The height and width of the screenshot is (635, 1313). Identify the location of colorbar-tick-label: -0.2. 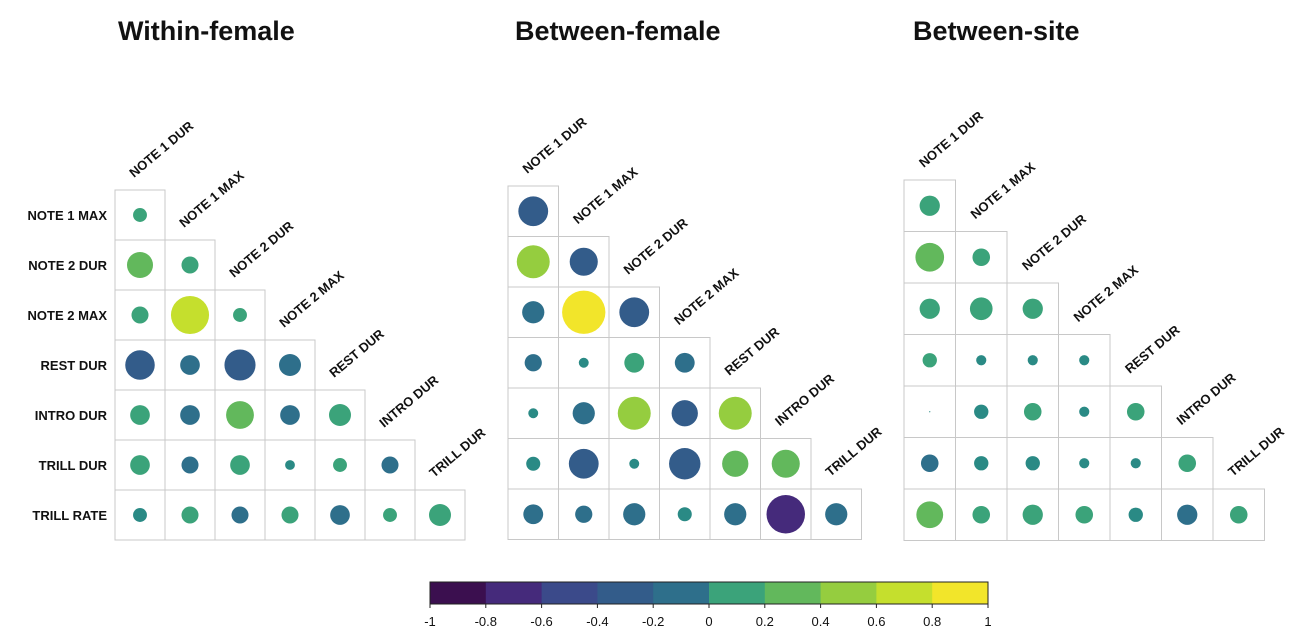
(653, 621).